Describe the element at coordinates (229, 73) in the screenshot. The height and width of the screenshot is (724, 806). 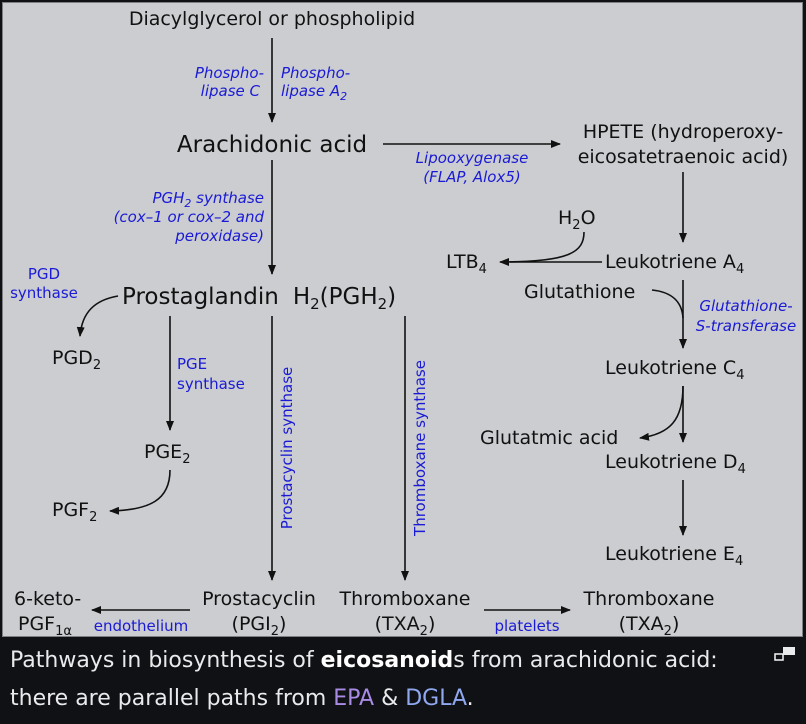
I see `enzyme-plc-line1: Phospho-` at that location.